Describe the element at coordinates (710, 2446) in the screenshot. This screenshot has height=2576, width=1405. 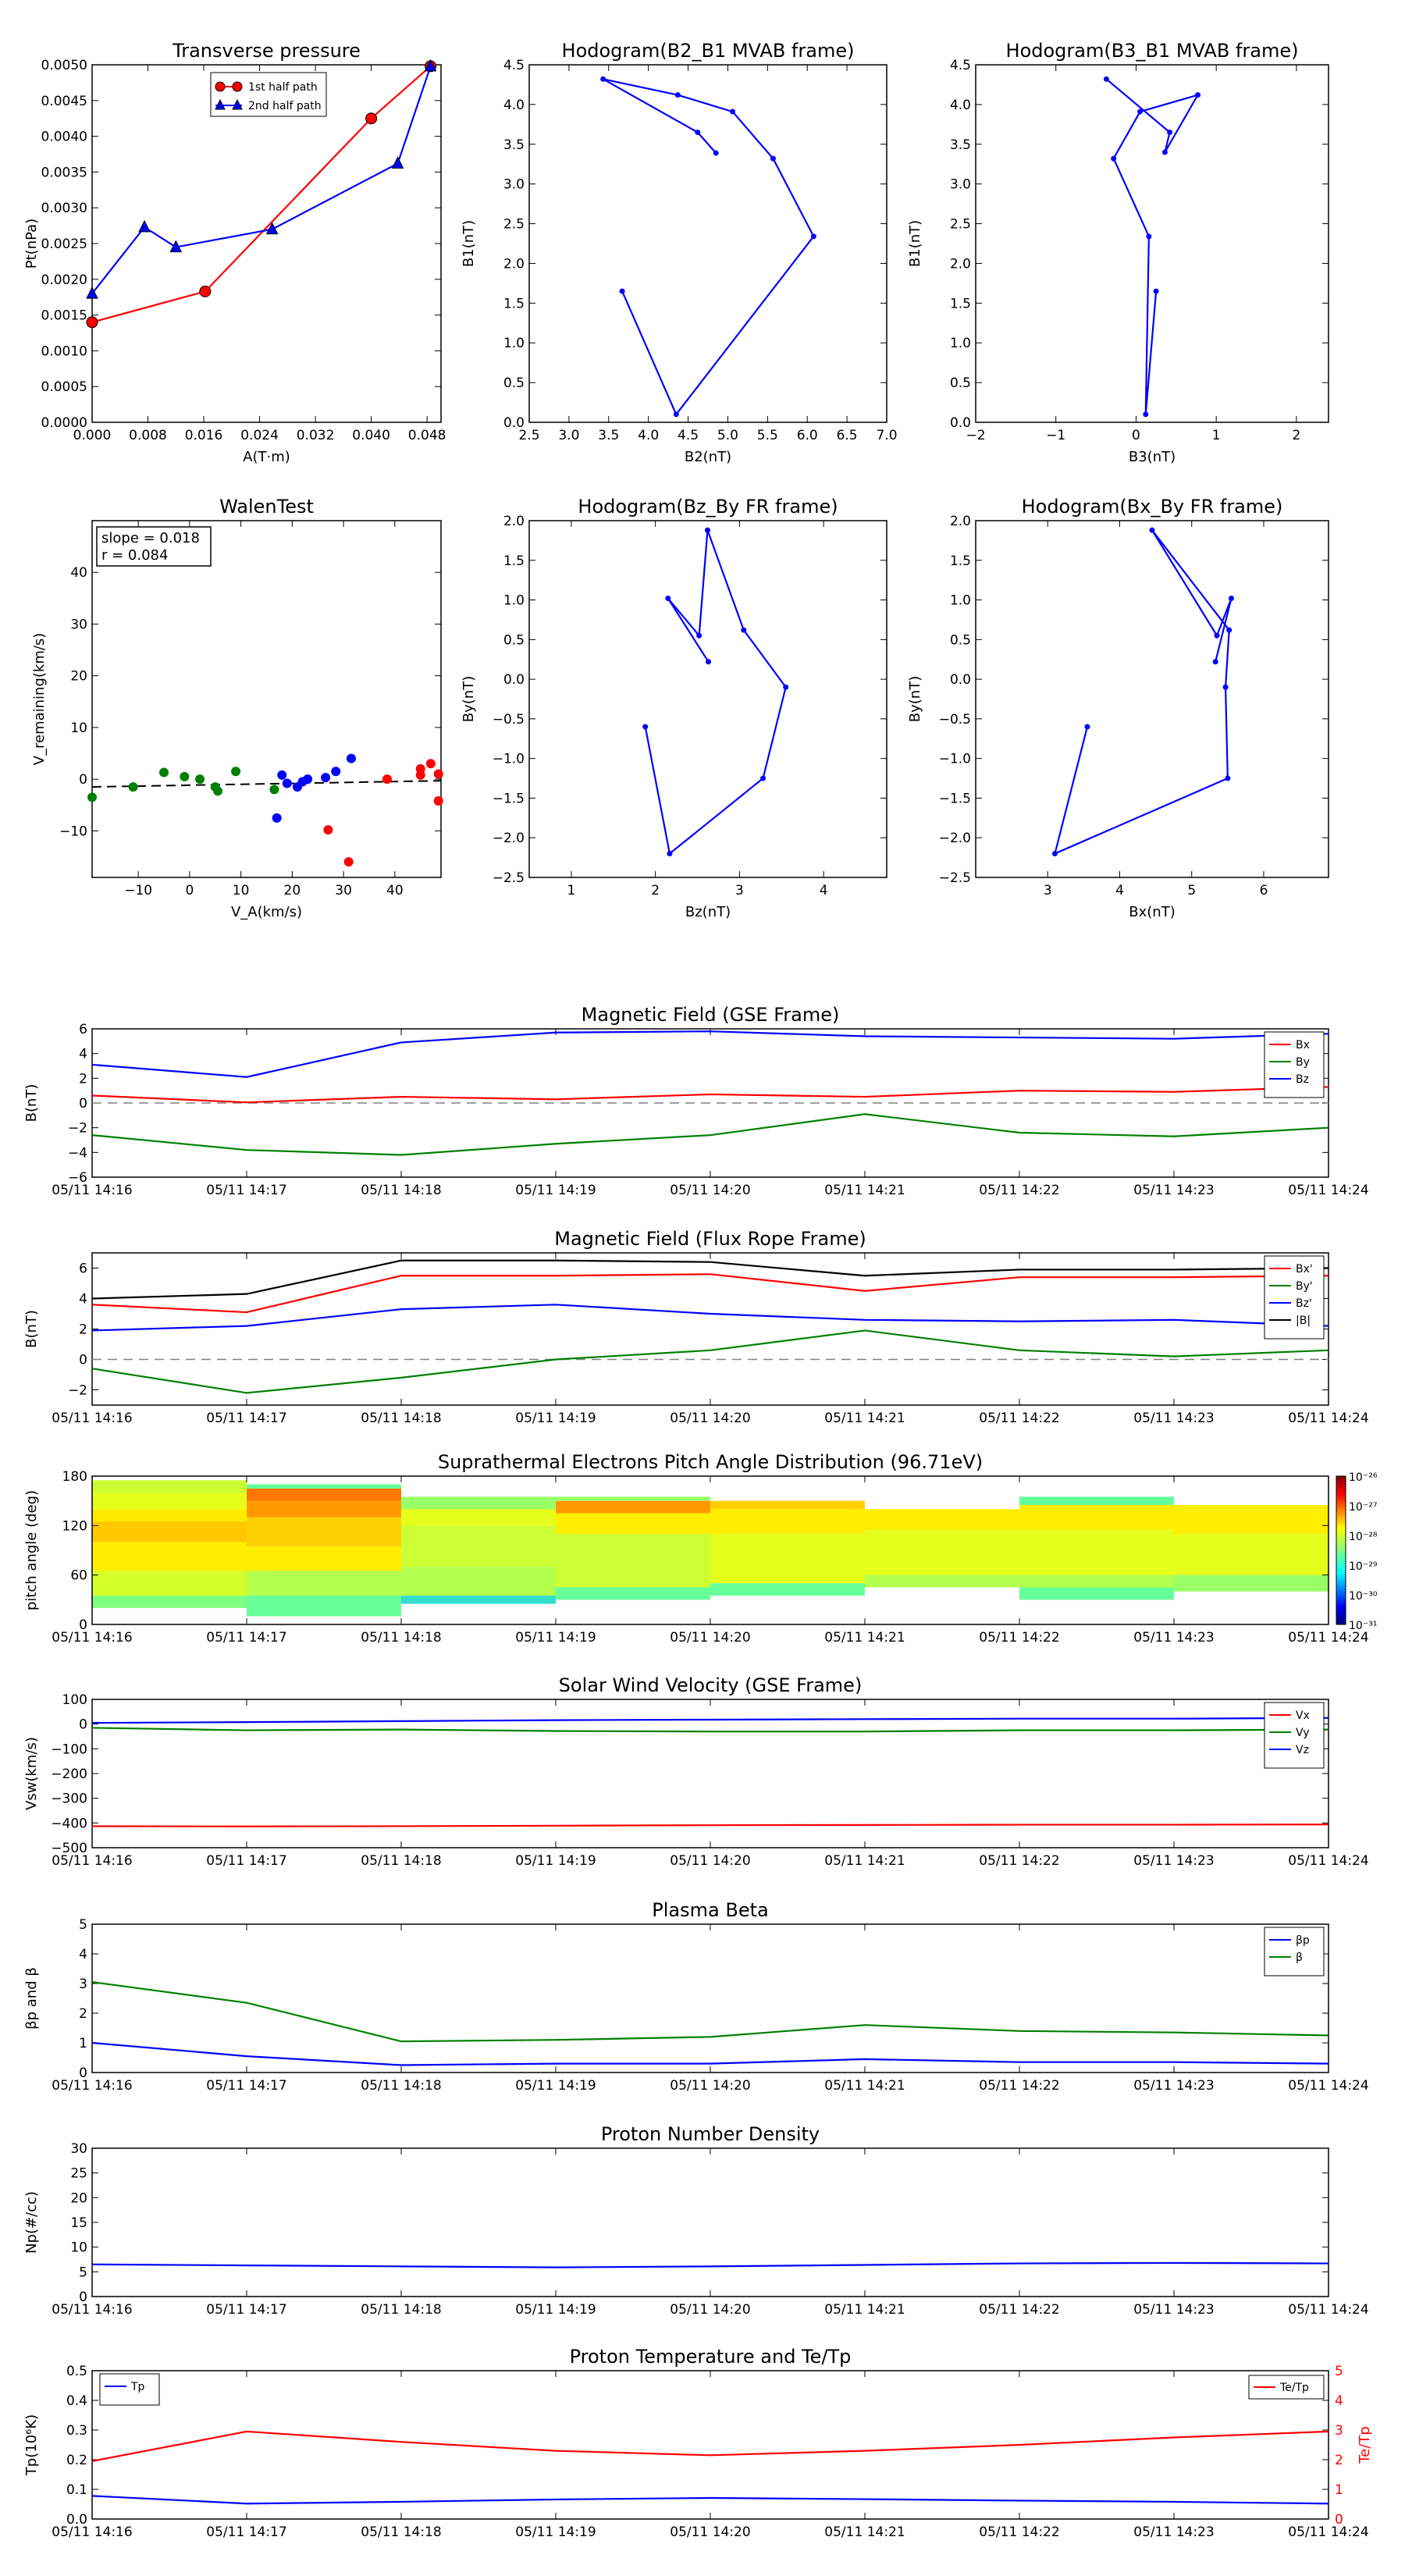
I see `tp-temp-series-line` at that location.